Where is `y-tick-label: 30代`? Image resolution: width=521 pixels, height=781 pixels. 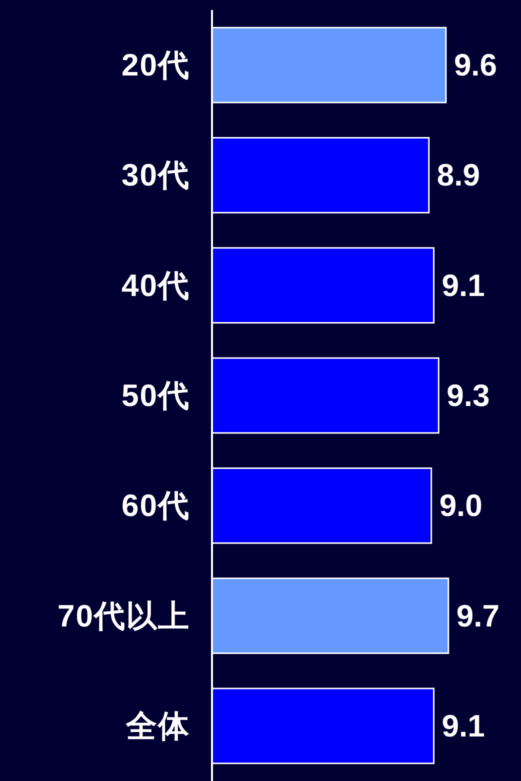 y-tick-label: 30代 is located at coordinates (156, 175).